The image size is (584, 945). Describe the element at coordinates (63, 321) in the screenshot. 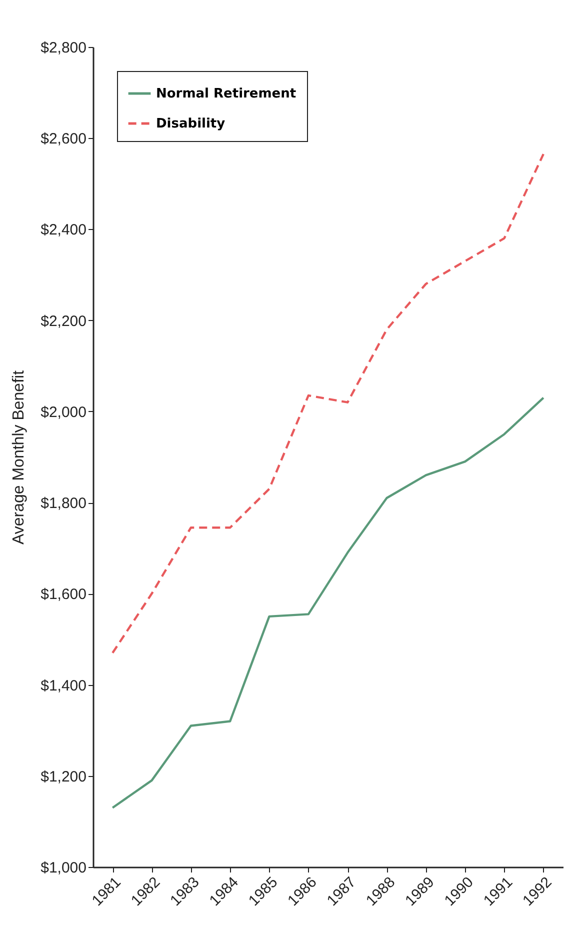

I see `y-tick-label: $2,200` at that location.